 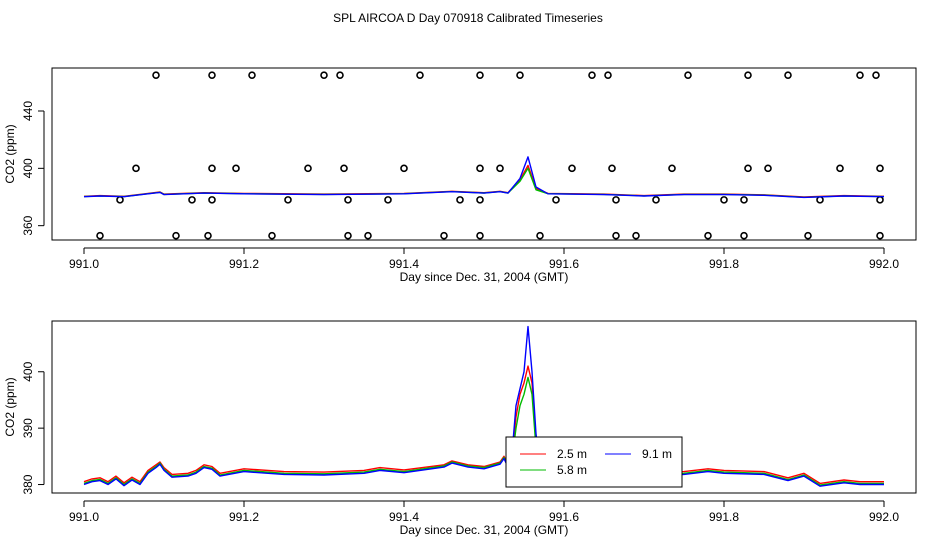 What do you see at coordinates (28, 111) in the screenshot?
I see `top-y-tick-label: 440` at bounding box center [28, 111].